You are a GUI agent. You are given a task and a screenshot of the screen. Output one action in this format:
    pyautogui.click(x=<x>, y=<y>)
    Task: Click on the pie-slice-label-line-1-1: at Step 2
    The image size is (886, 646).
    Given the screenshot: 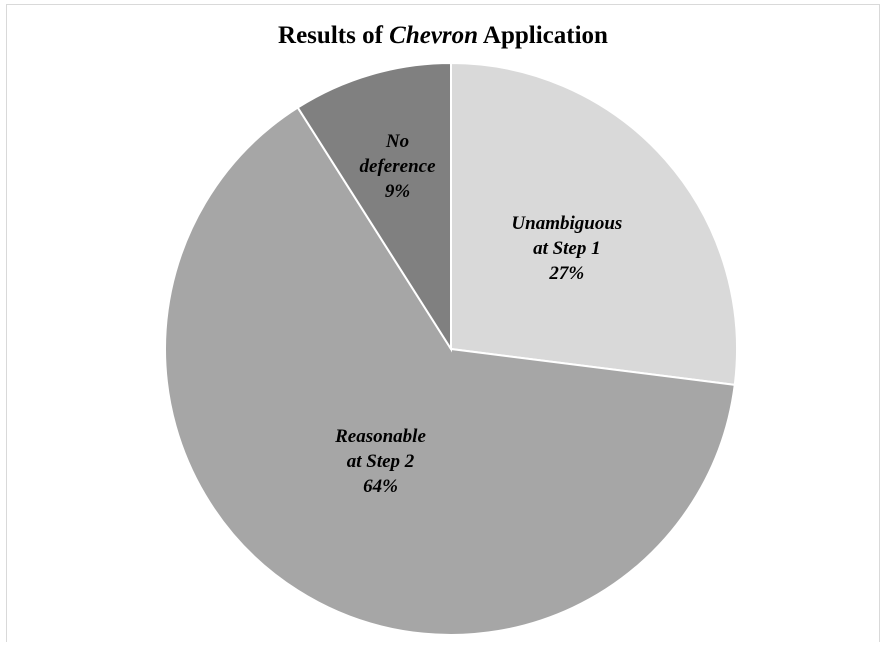 What is the action you would take?
    pyautogui.click(x=381, y=461)
    